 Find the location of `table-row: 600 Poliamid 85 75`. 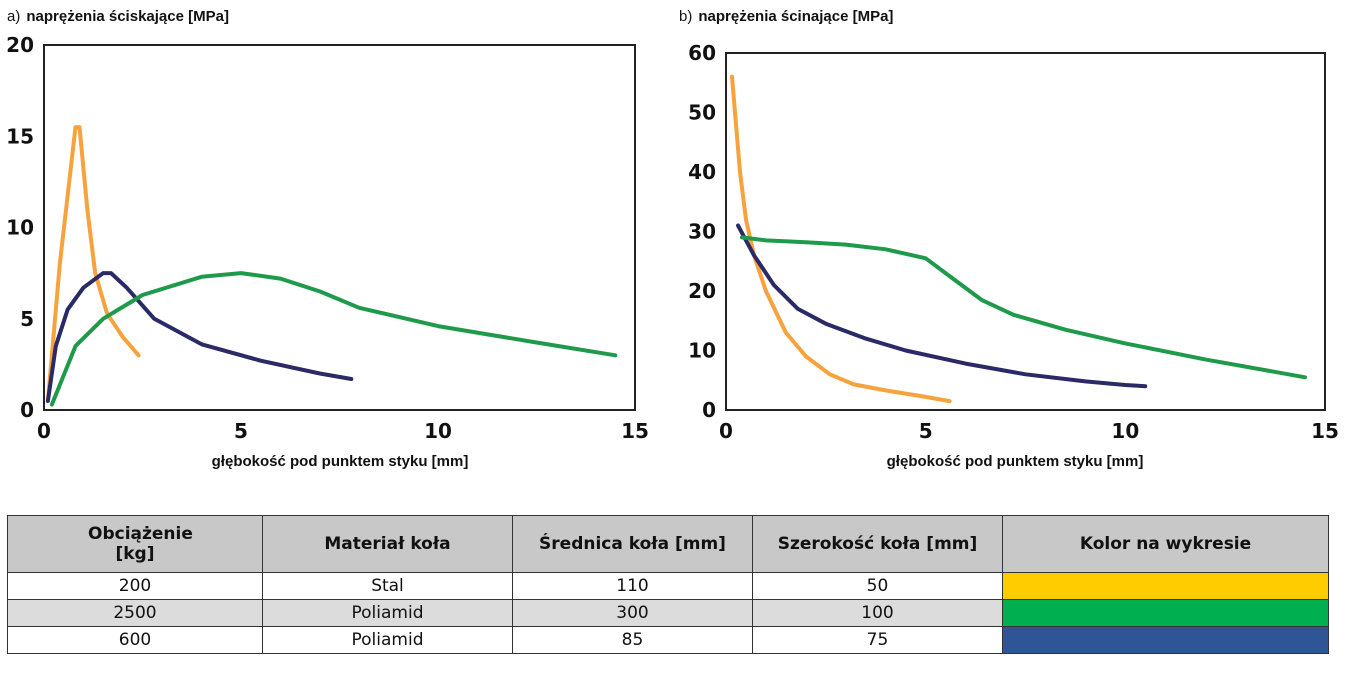

table-row: 600 Poliamid 85 75 is located at coordinates (668, 640).